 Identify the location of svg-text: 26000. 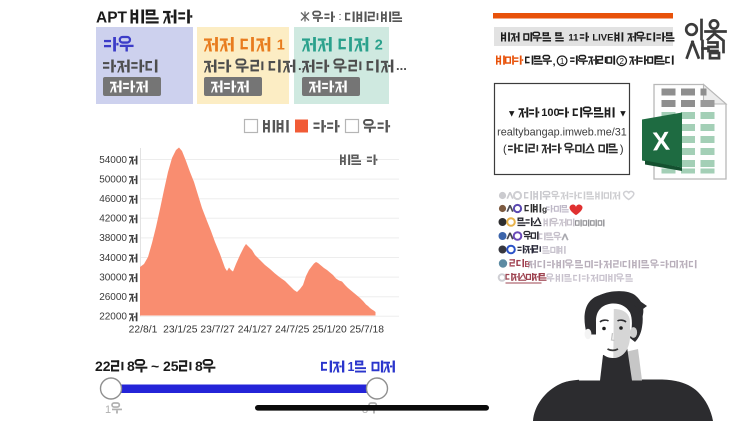
(113, 297).